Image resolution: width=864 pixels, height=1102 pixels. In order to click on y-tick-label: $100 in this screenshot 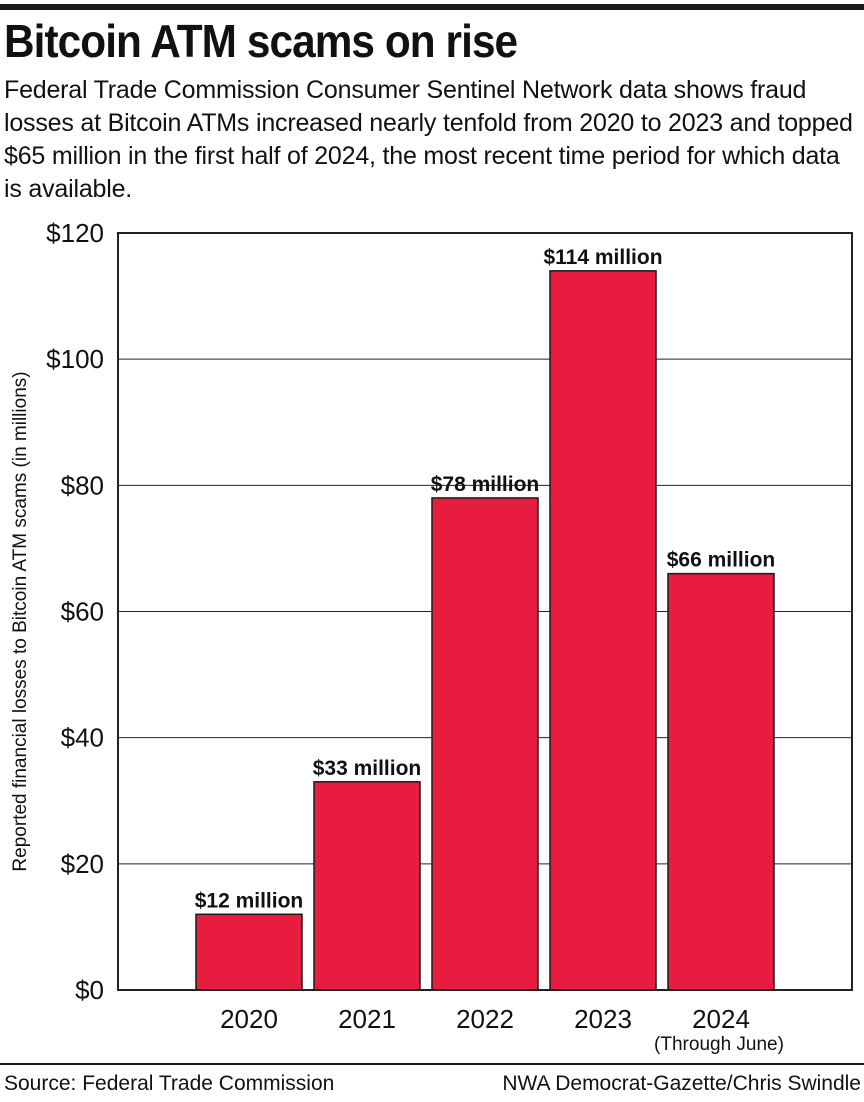, I will do `click(75, 359)`.